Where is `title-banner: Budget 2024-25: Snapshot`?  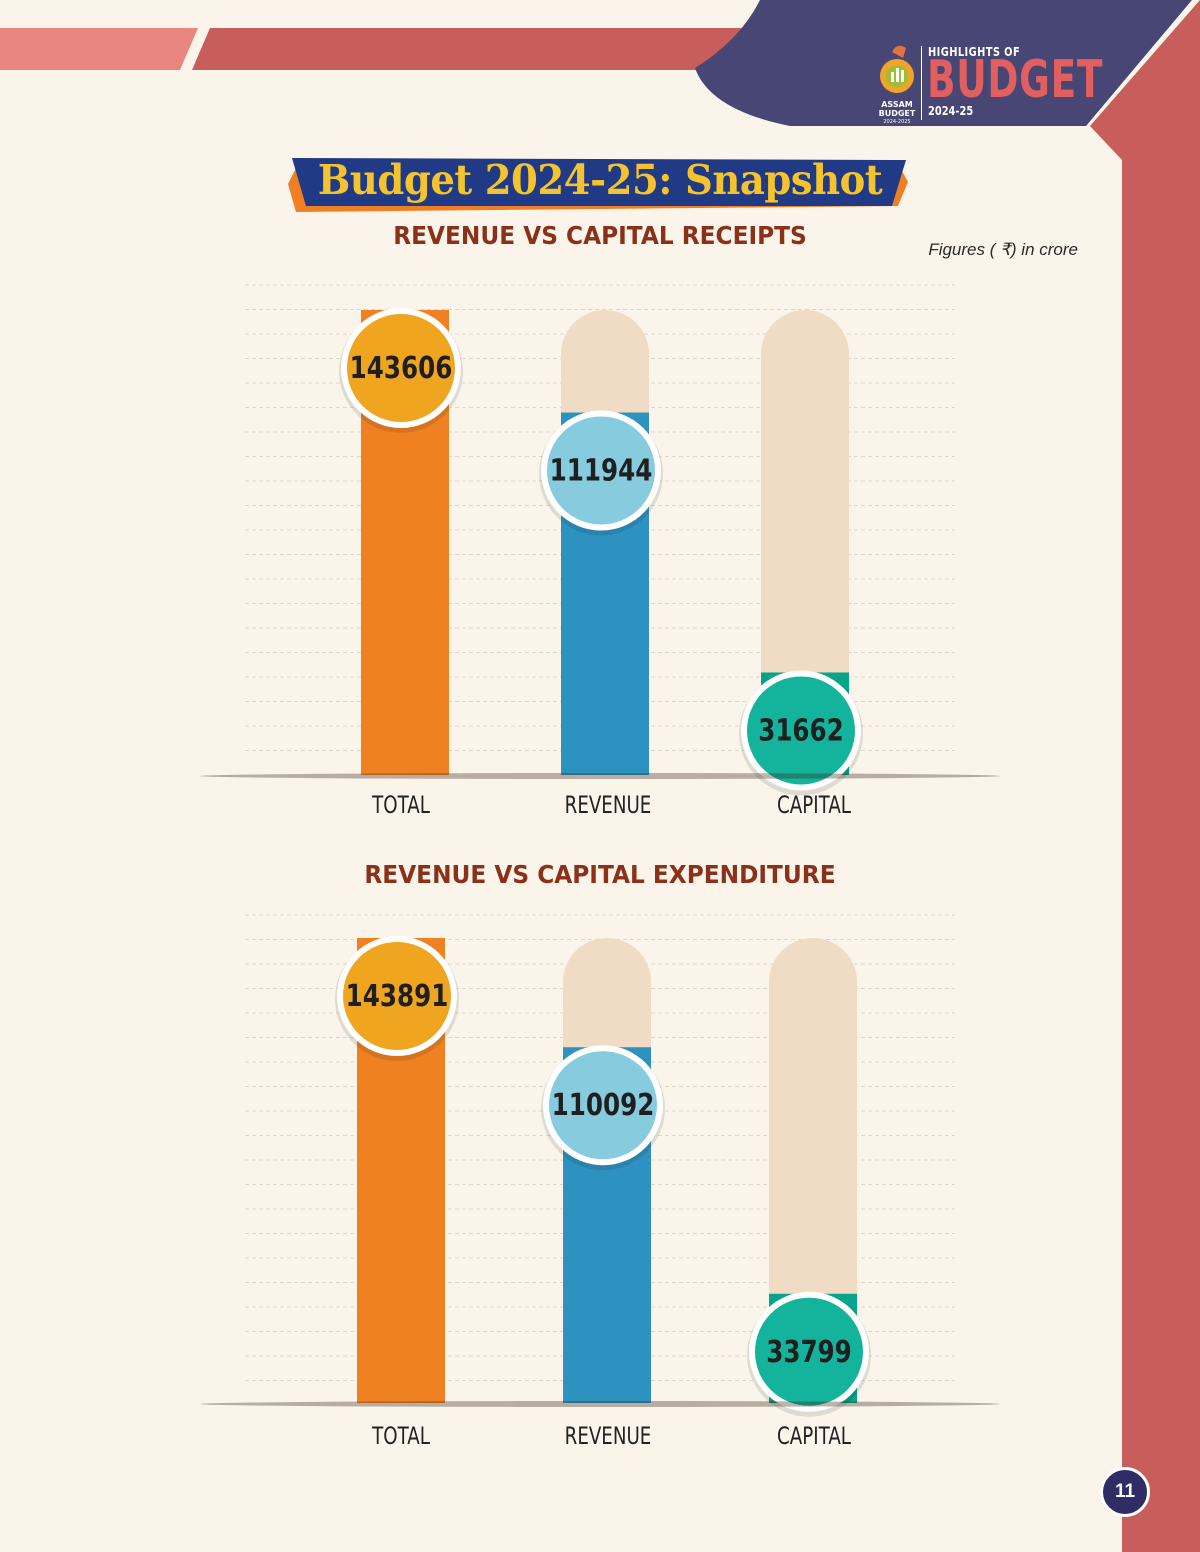
title-banner: Budget 2024-25: Snapshot is located at coordinates (600, 184).